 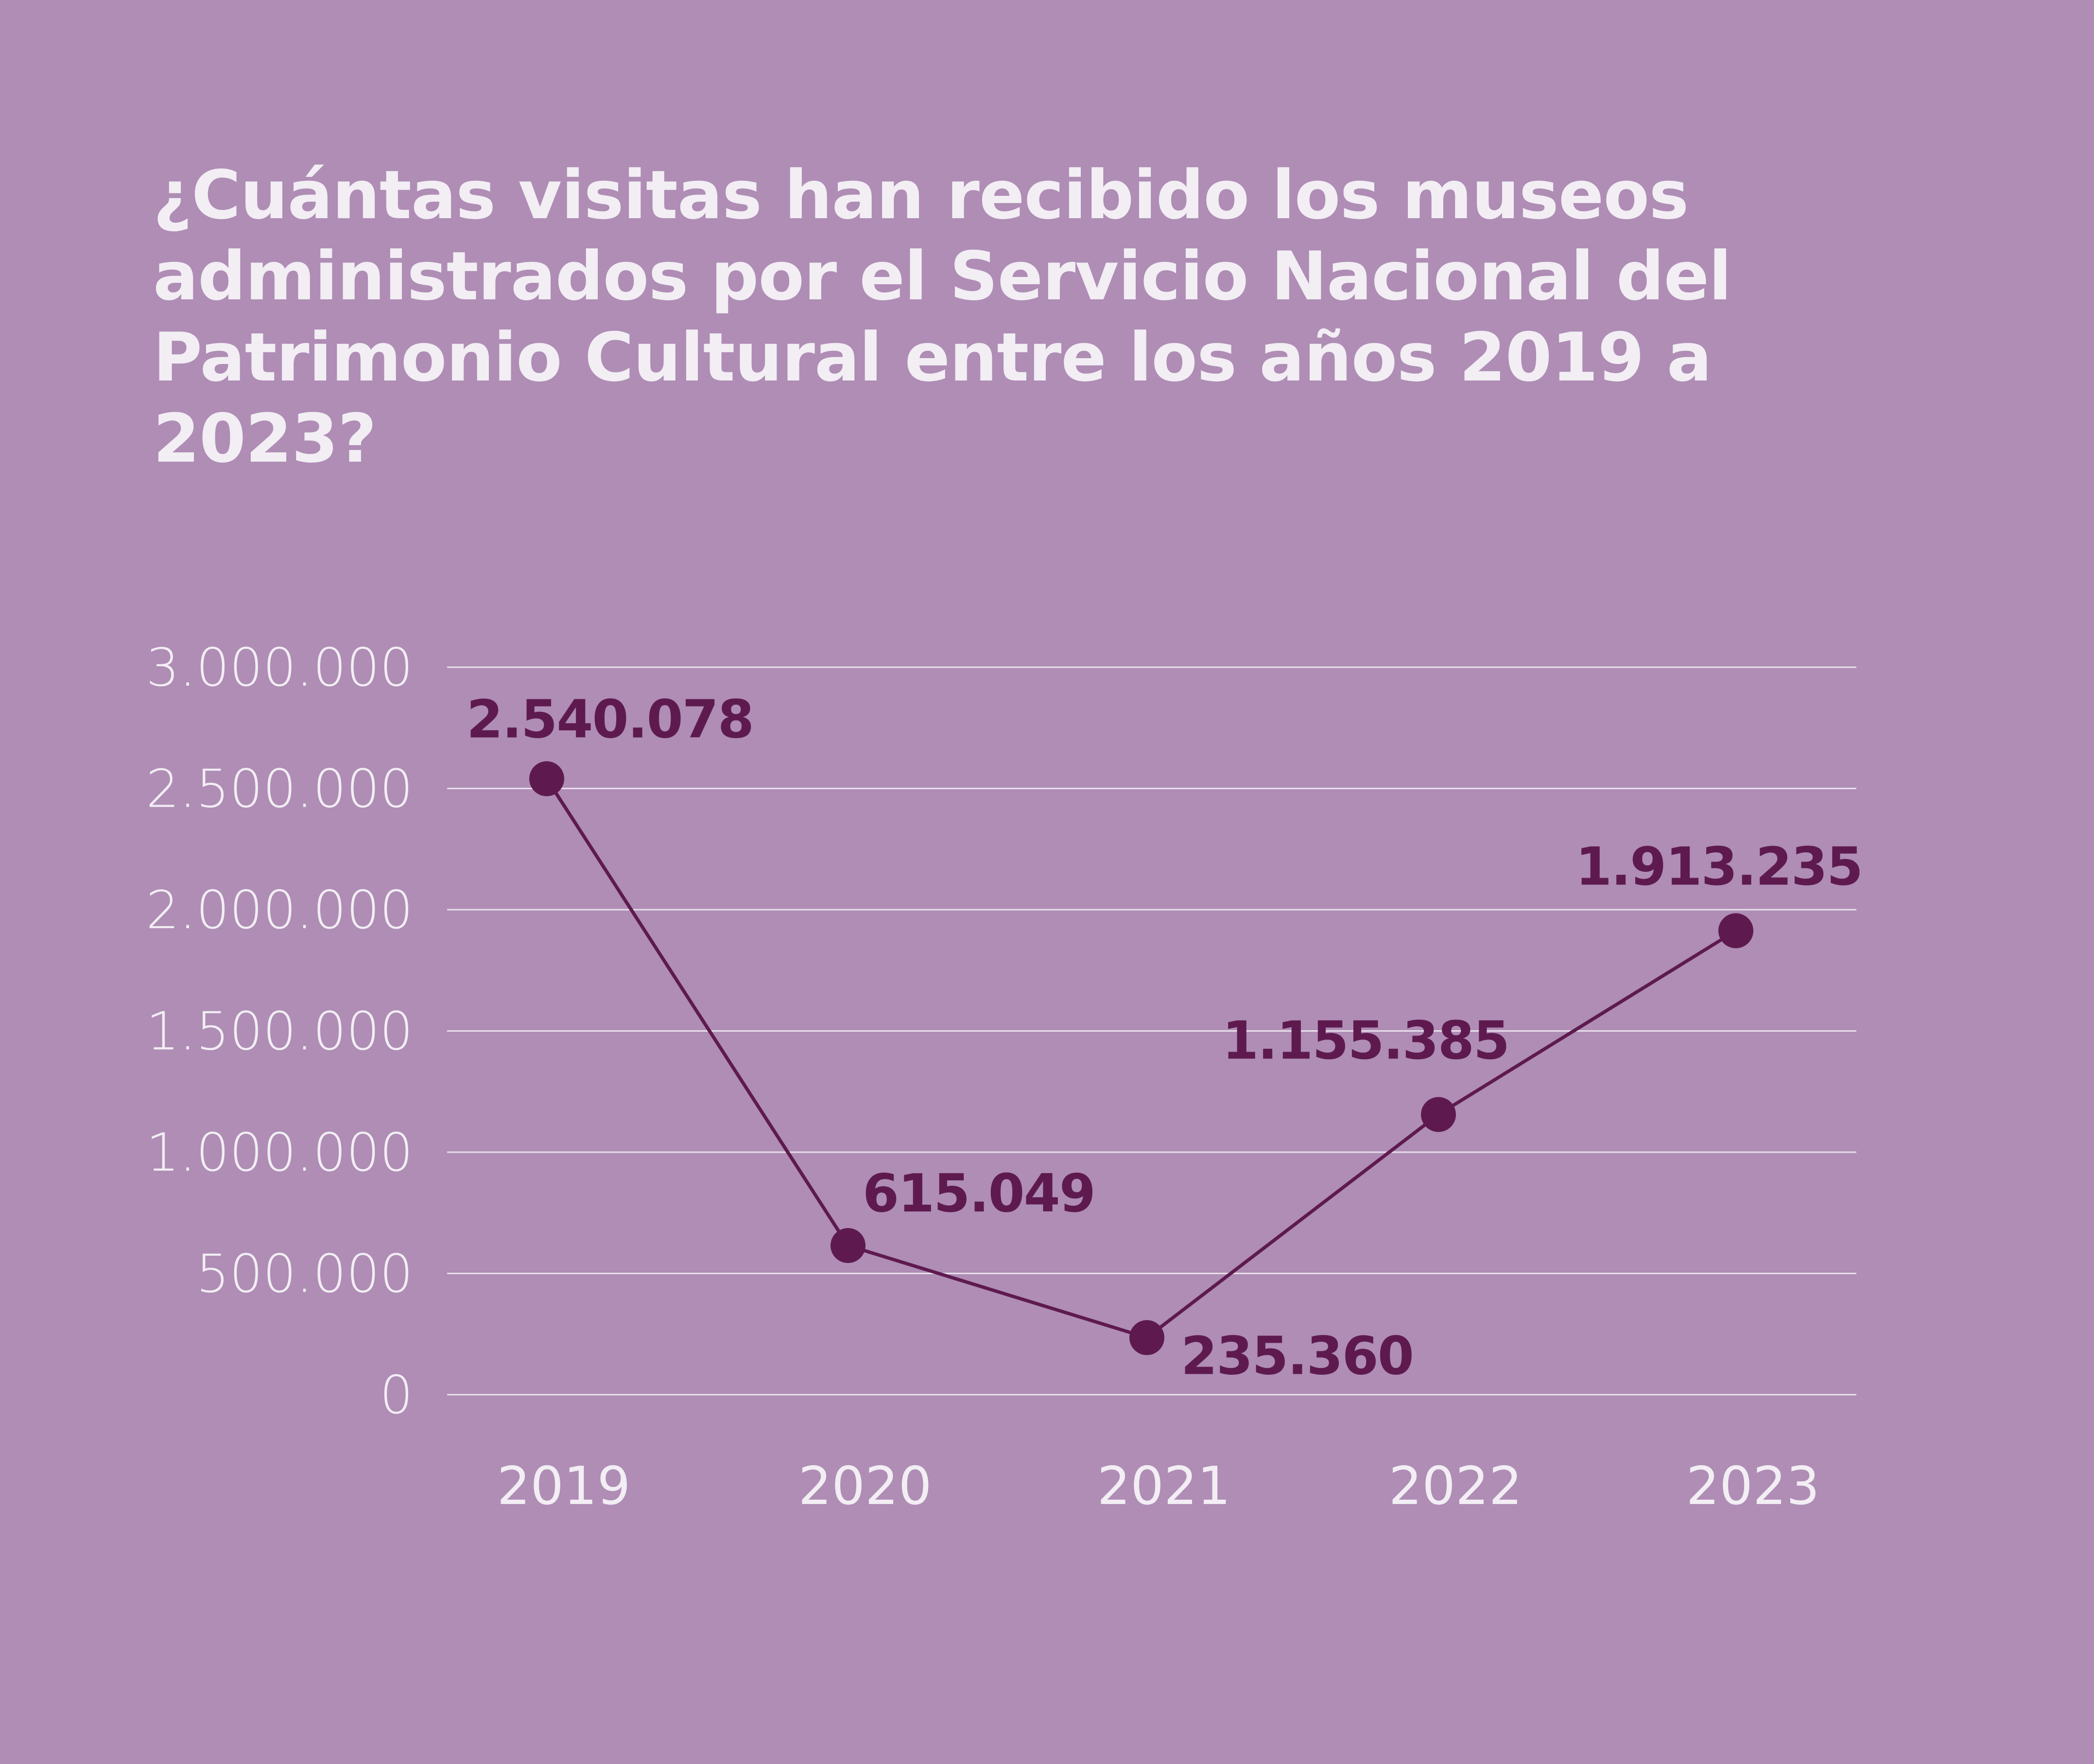 I want to click on y-tick-label: 1.000.000, so click(x=279, y=1153).